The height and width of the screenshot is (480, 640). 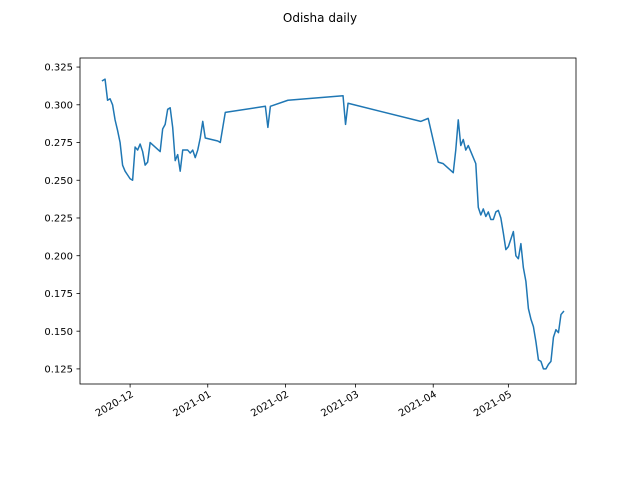 What do you see at coordinates (58, 105) in the screenshot?
I see `y-tick-label: 0.300` at bounding box center [58, 105].